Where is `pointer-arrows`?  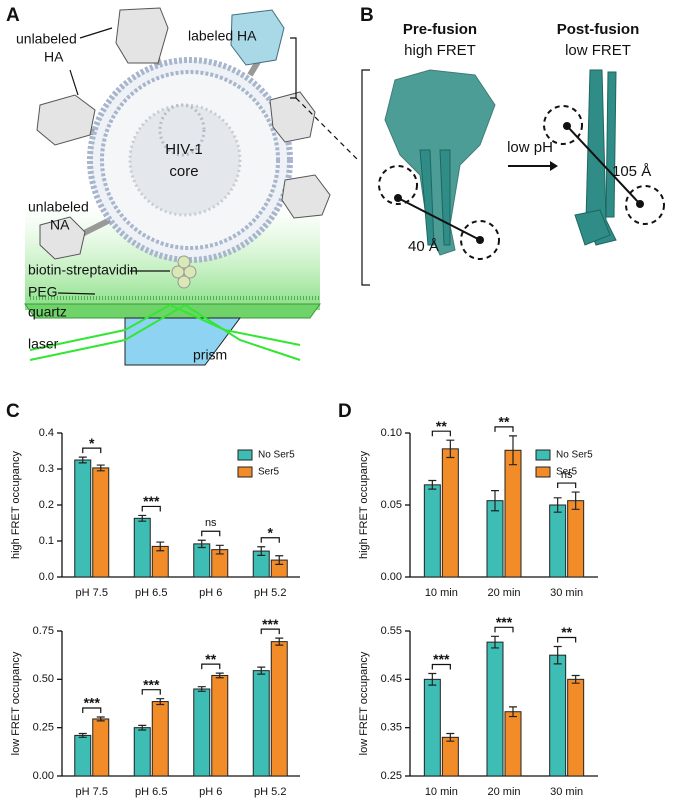
pointer-arrows is located at coordinates (113, 161).